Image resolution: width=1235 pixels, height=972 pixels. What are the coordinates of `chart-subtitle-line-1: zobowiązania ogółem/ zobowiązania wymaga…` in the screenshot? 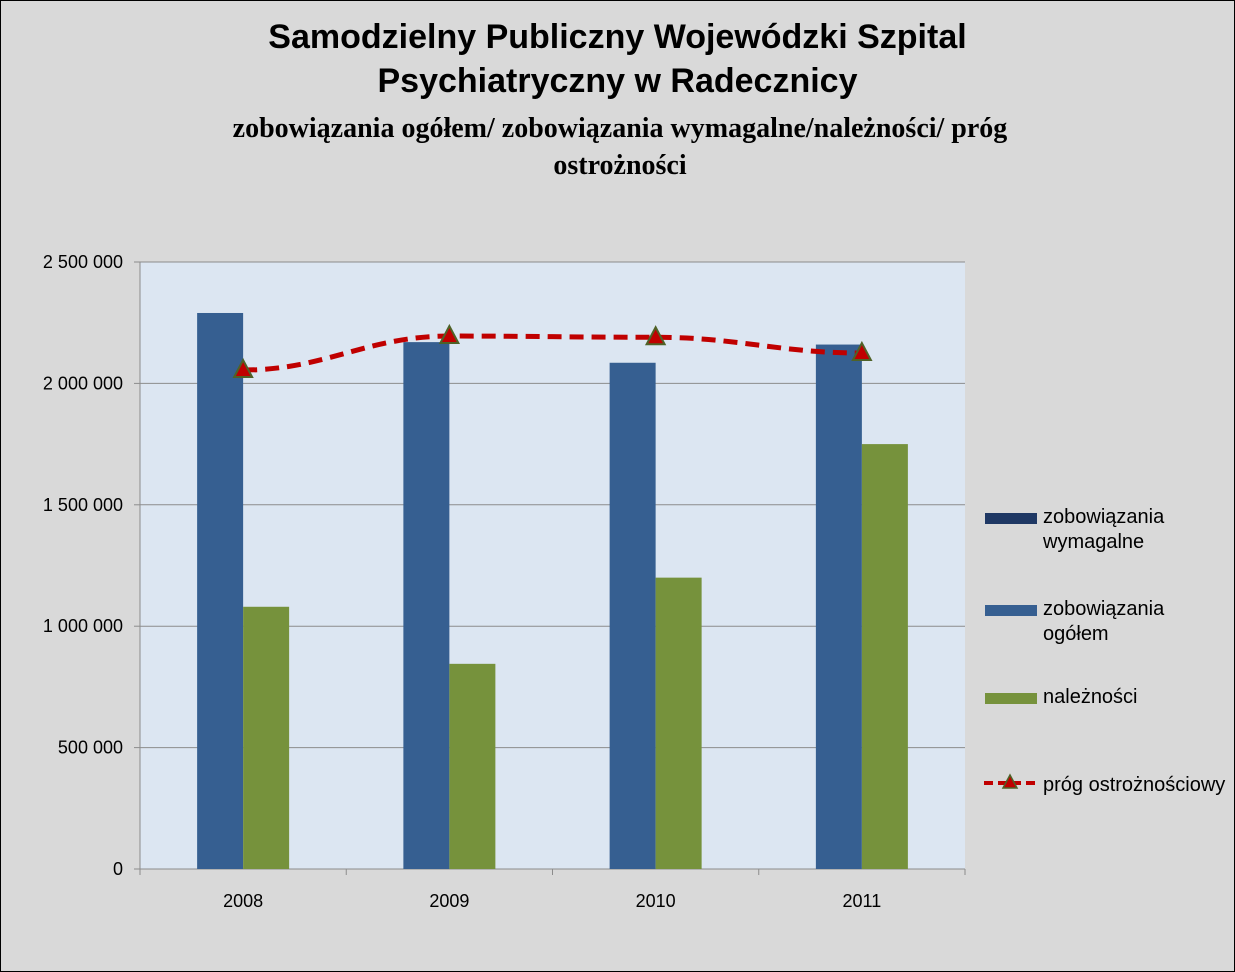 It's located at (620, 128).